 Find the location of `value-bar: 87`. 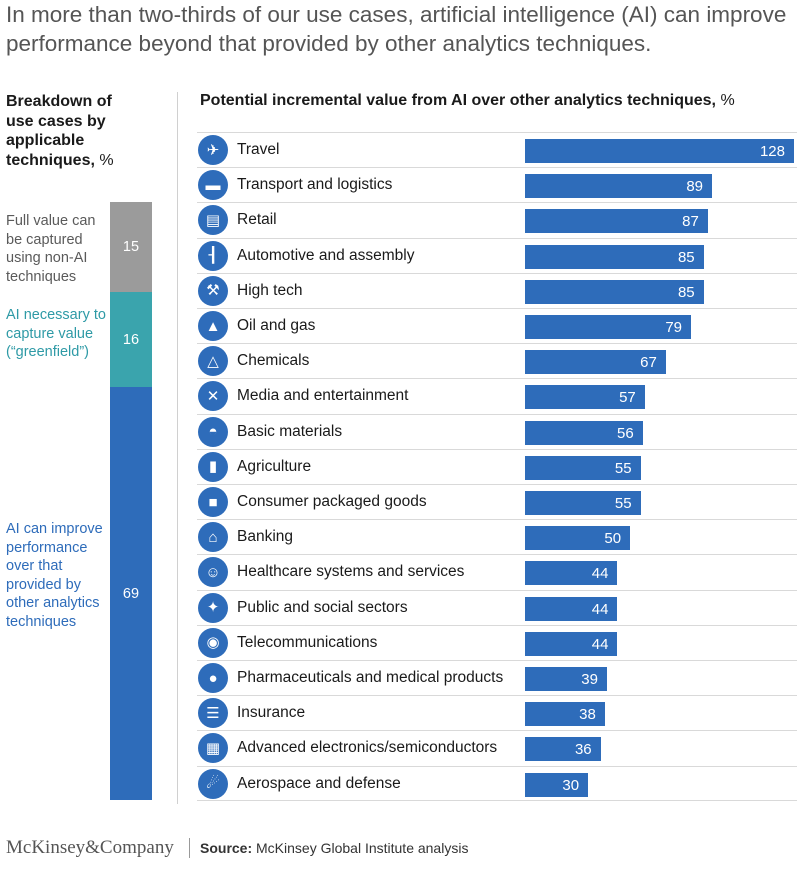

value-bar: 87 is located at coordinates (616, 221).